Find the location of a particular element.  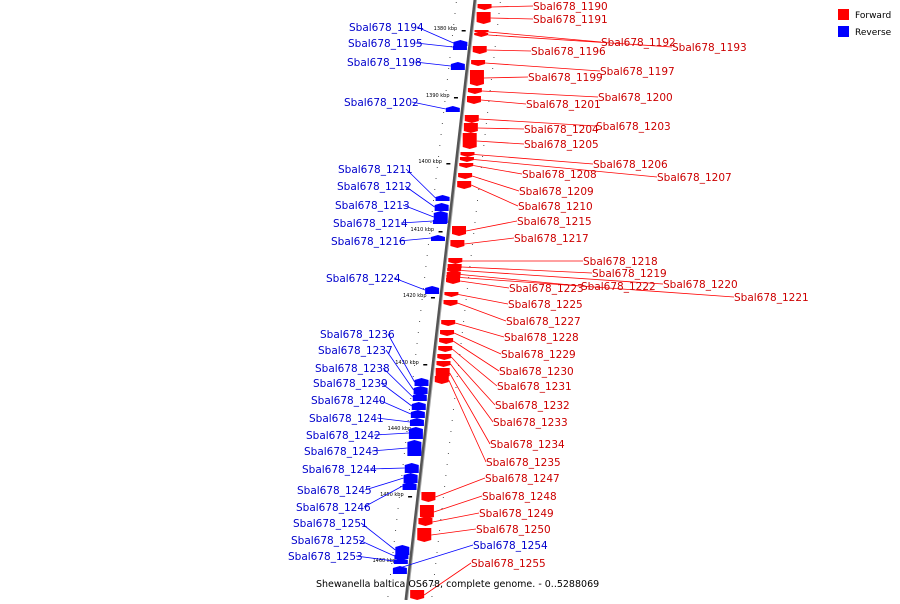

forward-gene-label: Sbal678_1204 is located at coordinates (561, 130).